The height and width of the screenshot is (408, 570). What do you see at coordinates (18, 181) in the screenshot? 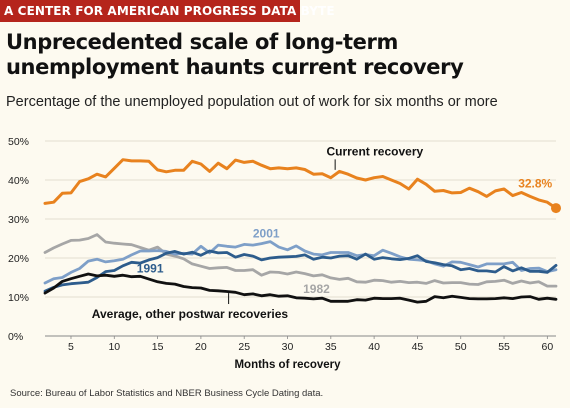
I see `y-tick-label: 40%` at bounding box center [18, 181].